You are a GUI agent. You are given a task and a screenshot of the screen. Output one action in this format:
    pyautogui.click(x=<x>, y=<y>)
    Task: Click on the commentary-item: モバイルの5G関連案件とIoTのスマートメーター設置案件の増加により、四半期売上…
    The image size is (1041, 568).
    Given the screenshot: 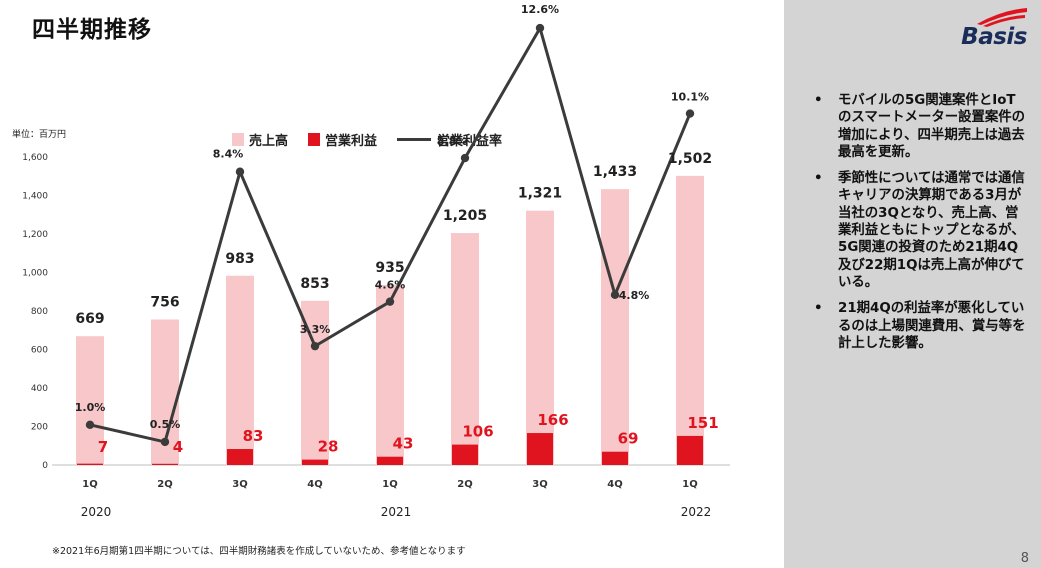 What is the action you would take?
    pyautogui.click(x=917, y=126)
    